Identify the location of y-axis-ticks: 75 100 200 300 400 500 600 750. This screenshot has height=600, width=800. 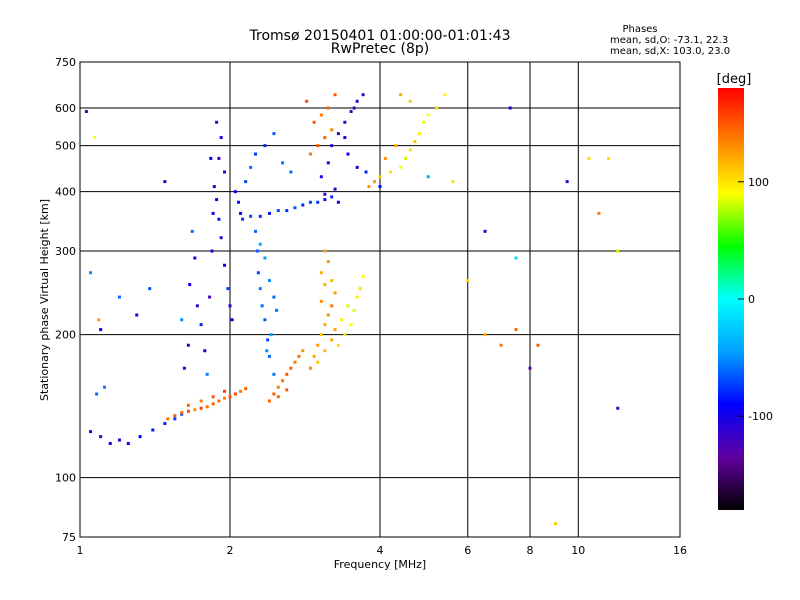
(65, 300).